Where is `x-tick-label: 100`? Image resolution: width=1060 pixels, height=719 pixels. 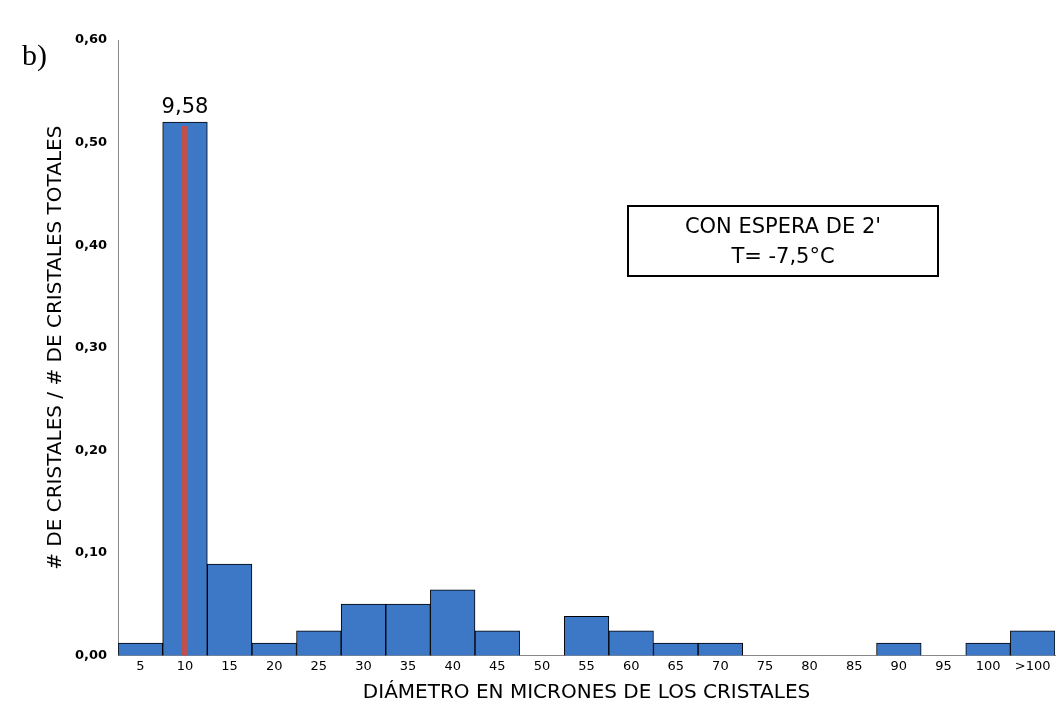
x-tick-label: 100 is located at coordinates (988, 665).